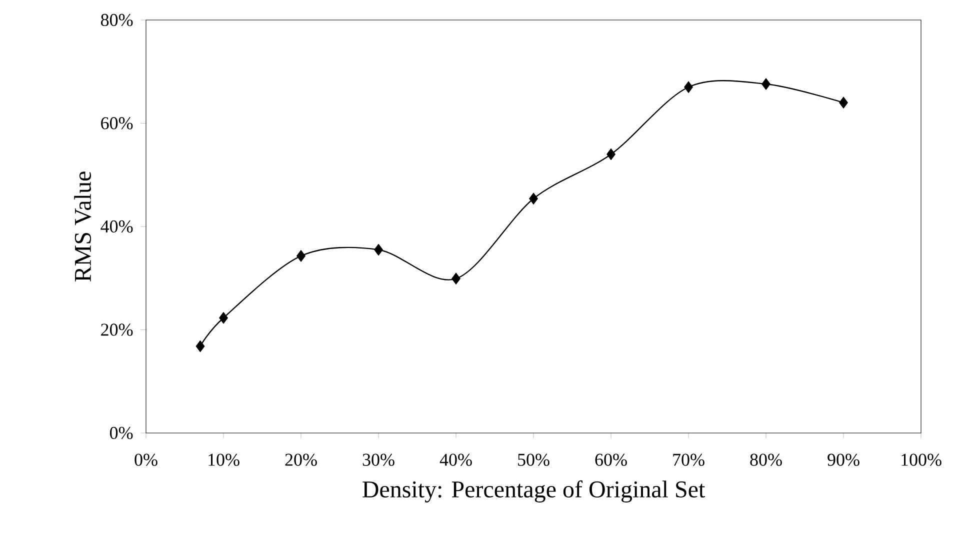  What do you see at coordinates (301, 460) in the screenshot?
I see `x-tick-label: 20%` at bounding box center [301, 460].